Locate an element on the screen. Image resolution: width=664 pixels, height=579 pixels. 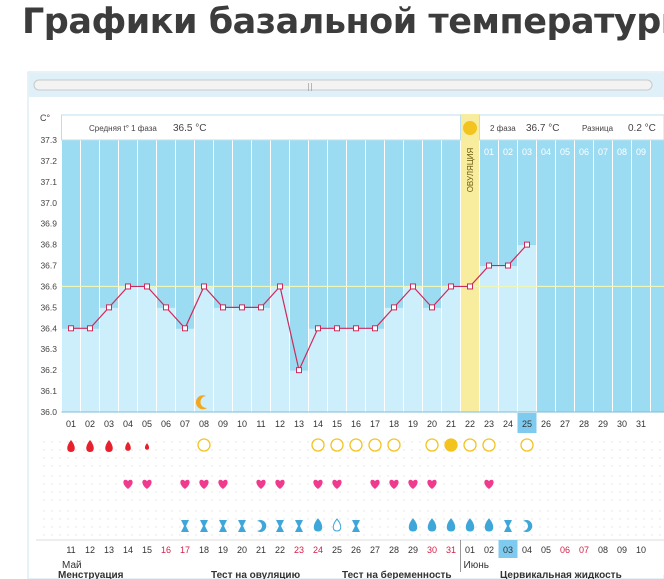
legend-pregnancy-test: Тест на беременность is located at coordinates (397, 574).